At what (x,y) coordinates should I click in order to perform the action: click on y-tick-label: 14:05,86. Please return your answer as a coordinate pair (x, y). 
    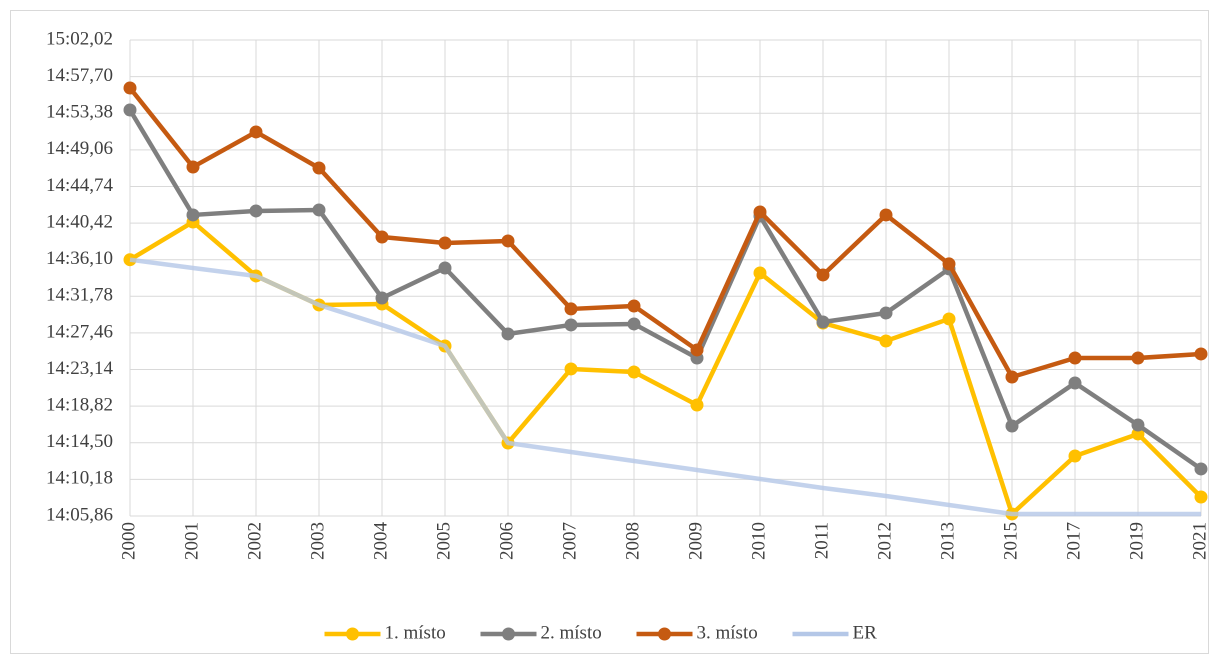
    Looking at the image, I should click on (79, 514).